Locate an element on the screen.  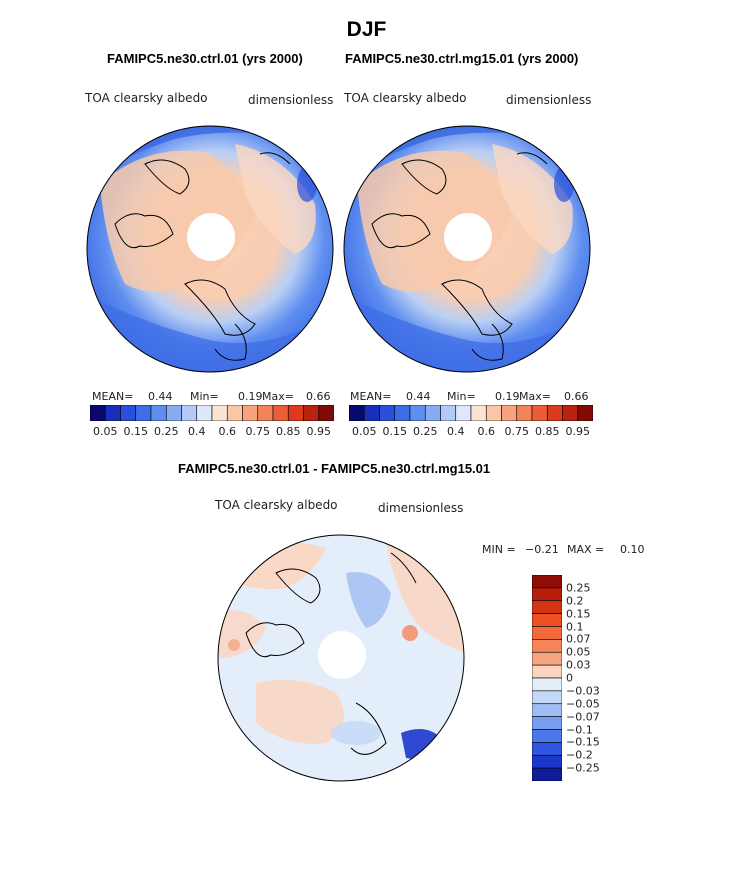
right-colorbar-ticks: 0.05 0.15 0.25 0.4 0.6 0.75 0.85 0.95 is located at coordinates (471, 433).